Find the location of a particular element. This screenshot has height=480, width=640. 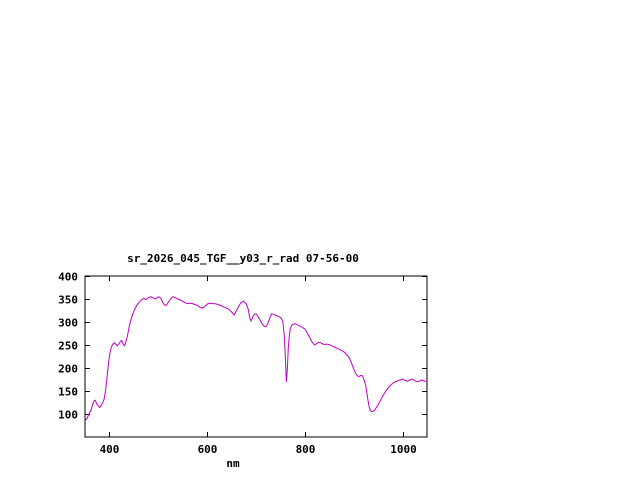

y-tick-label: 400 is located at coordinates (68, 277).